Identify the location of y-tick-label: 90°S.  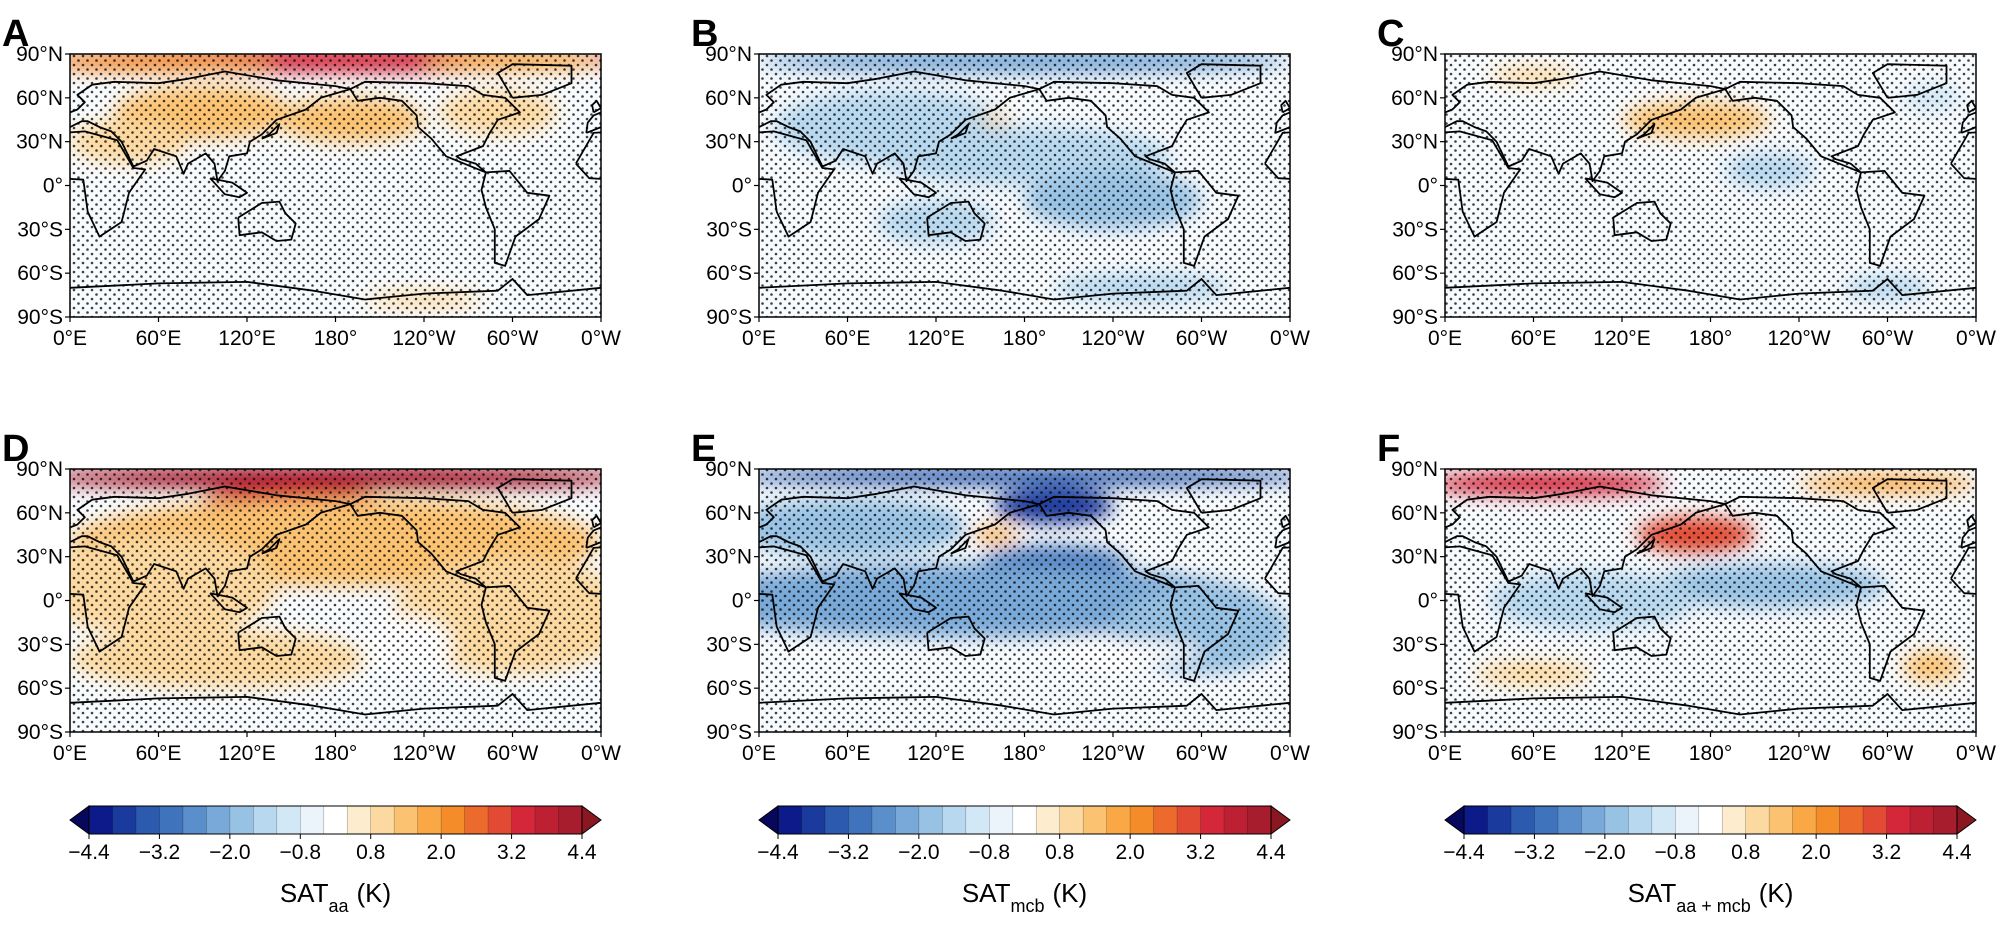
(40, 732).